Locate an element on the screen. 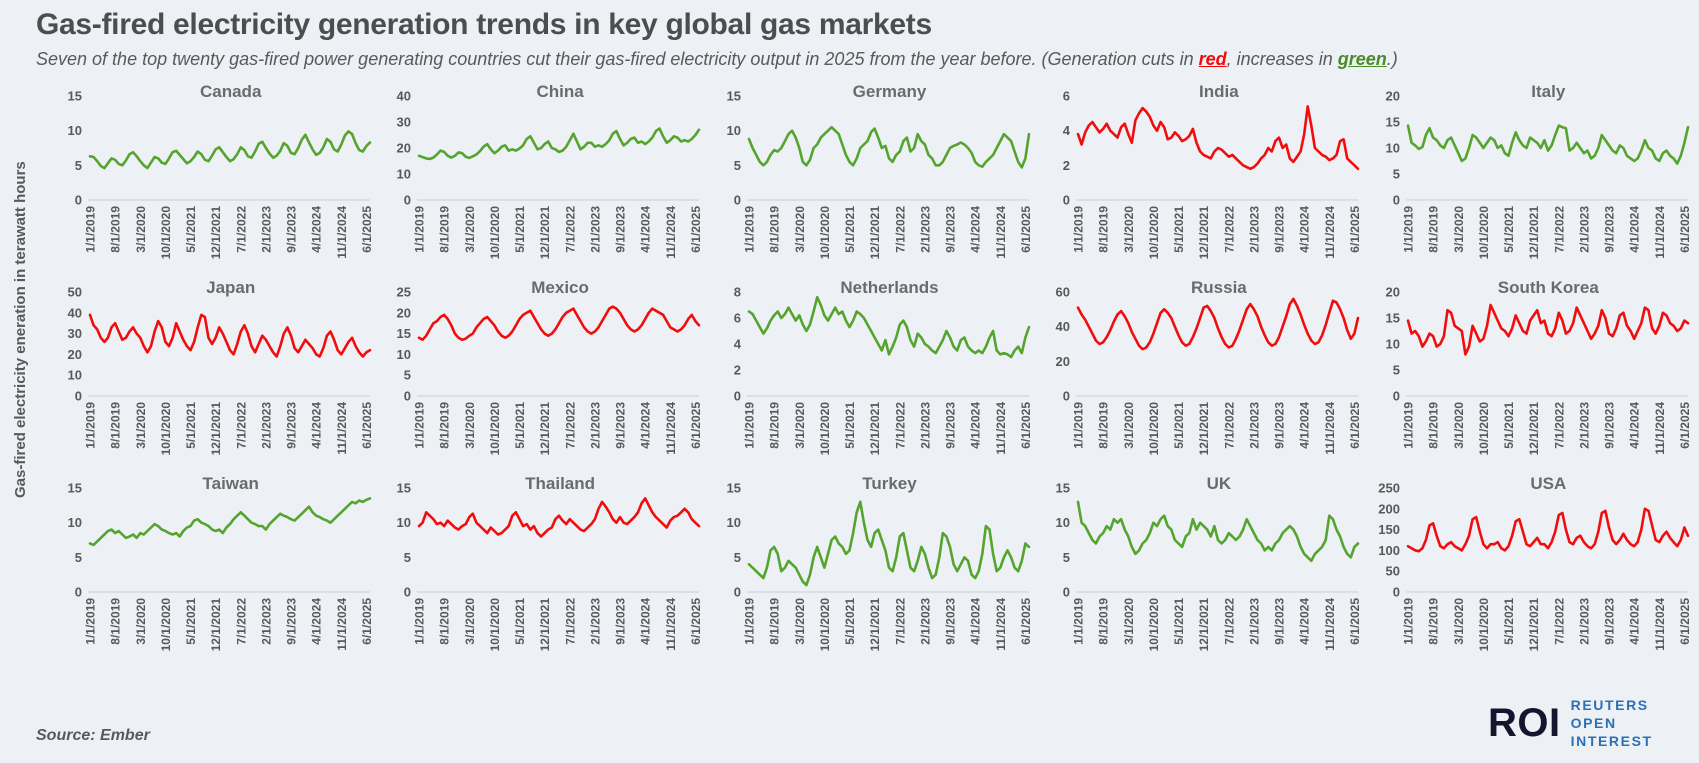  y-tick-label: 6 is located at coordinates (1066, 96).